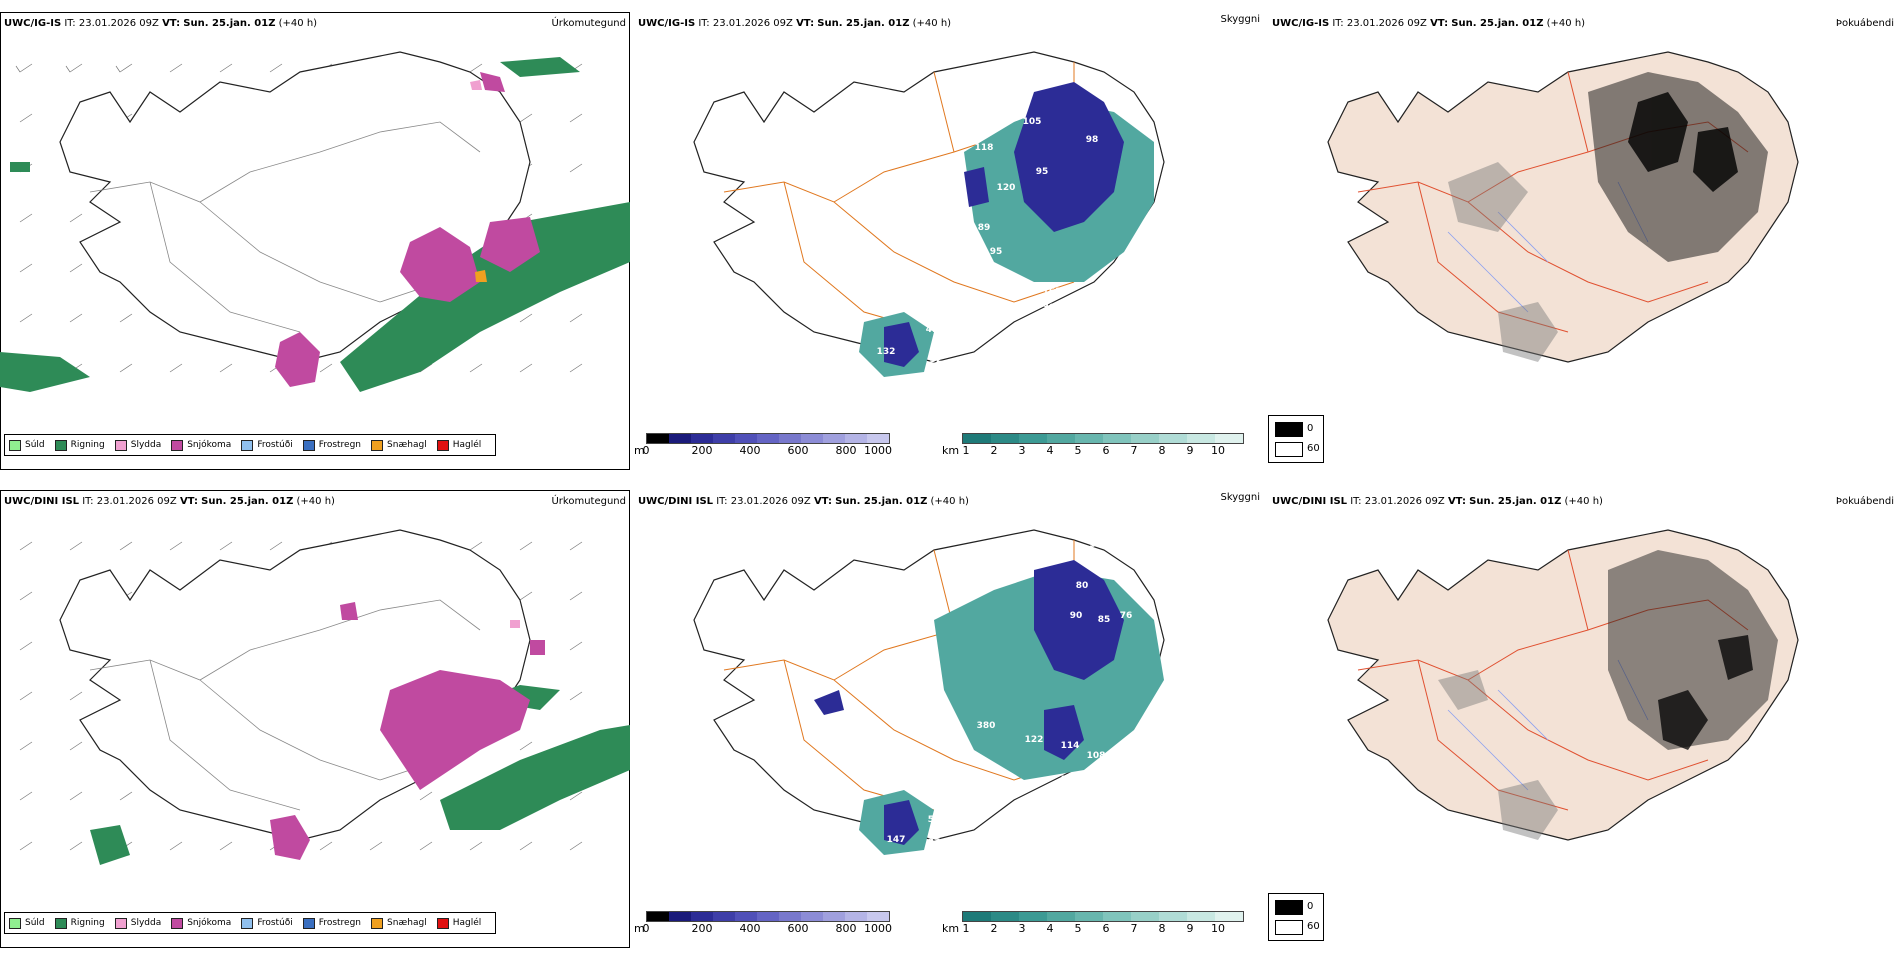 This screenshot has width=1900, height=960. Describe the element at coordinates (1022, 450) in the screenshot. I see `tick-label: 3` at that location.